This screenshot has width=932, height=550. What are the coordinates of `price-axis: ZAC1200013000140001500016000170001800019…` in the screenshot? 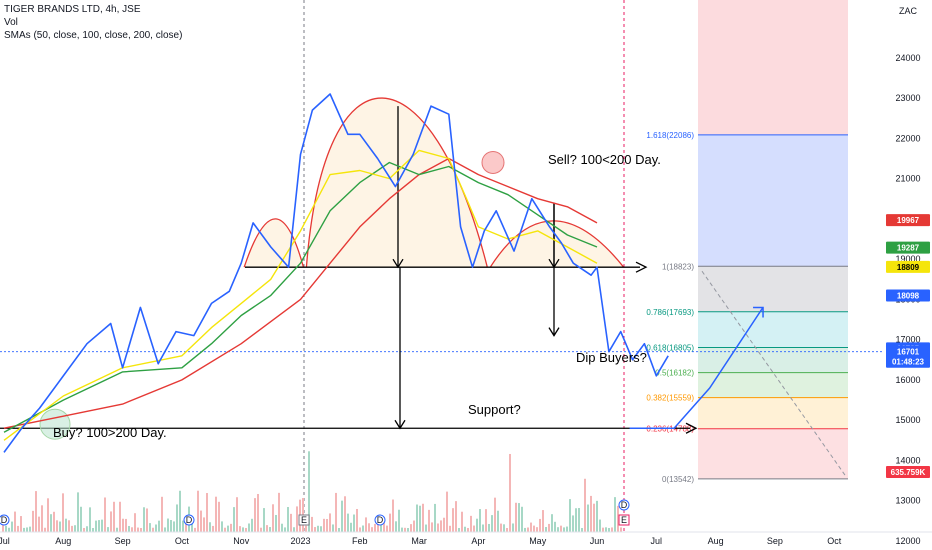 It's located at (908, 275).